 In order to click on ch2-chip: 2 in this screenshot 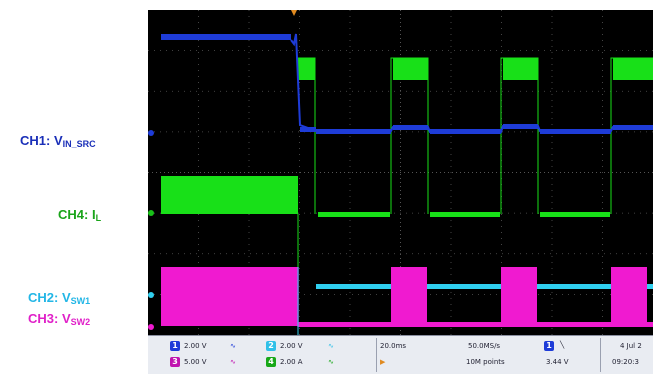, I will do `click(271, 346)`.